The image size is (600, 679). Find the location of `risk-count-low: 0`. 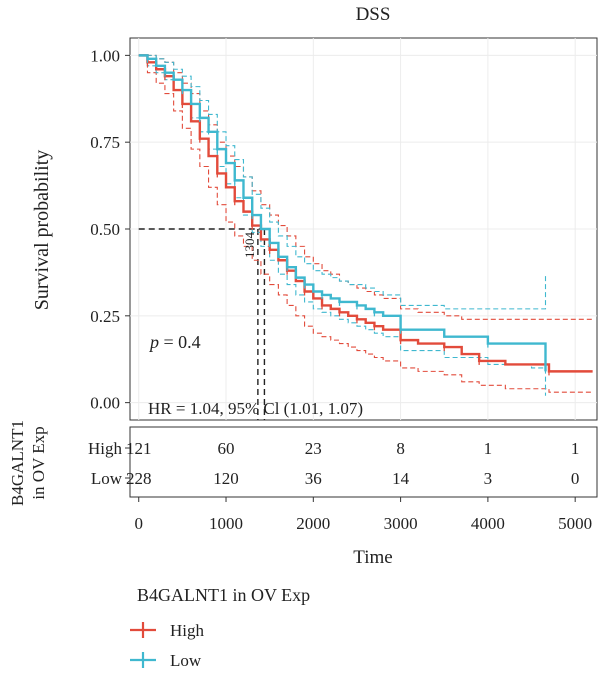

risk-count-low: 0 is located at coordinates (575, 478).